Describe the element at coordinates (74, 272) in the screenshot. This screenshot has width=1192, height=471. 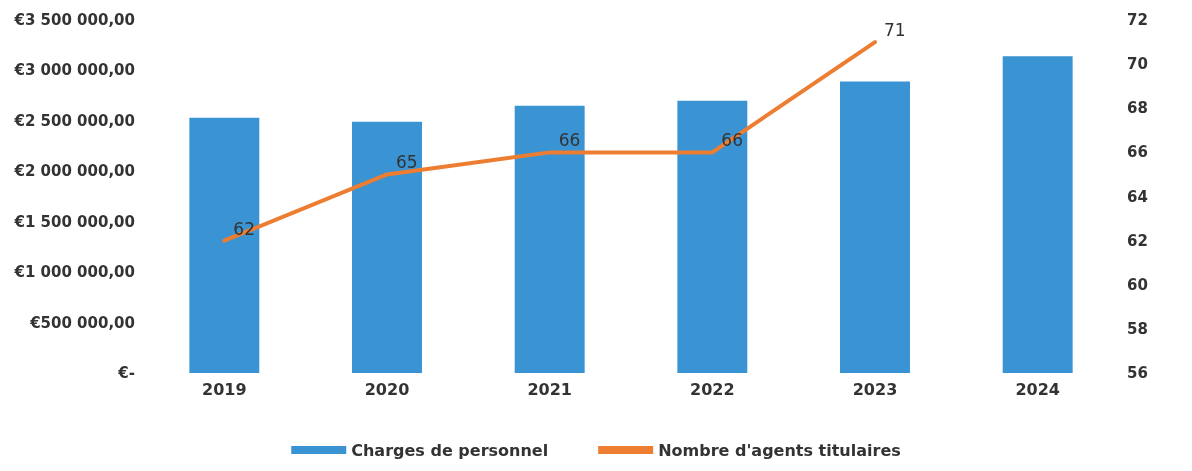
I see `y-tick-label: €1 000 000,00` at that location.